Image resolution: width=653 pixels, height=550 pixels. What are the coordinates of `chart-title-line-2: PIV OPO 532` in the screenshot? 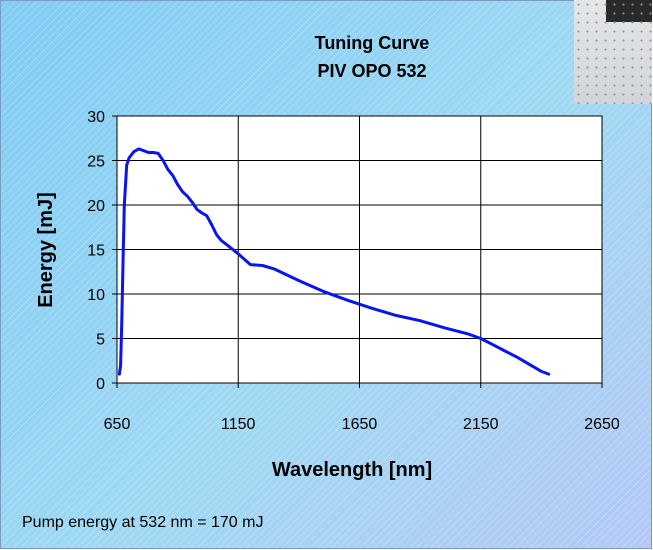 It's located at (371, 71).